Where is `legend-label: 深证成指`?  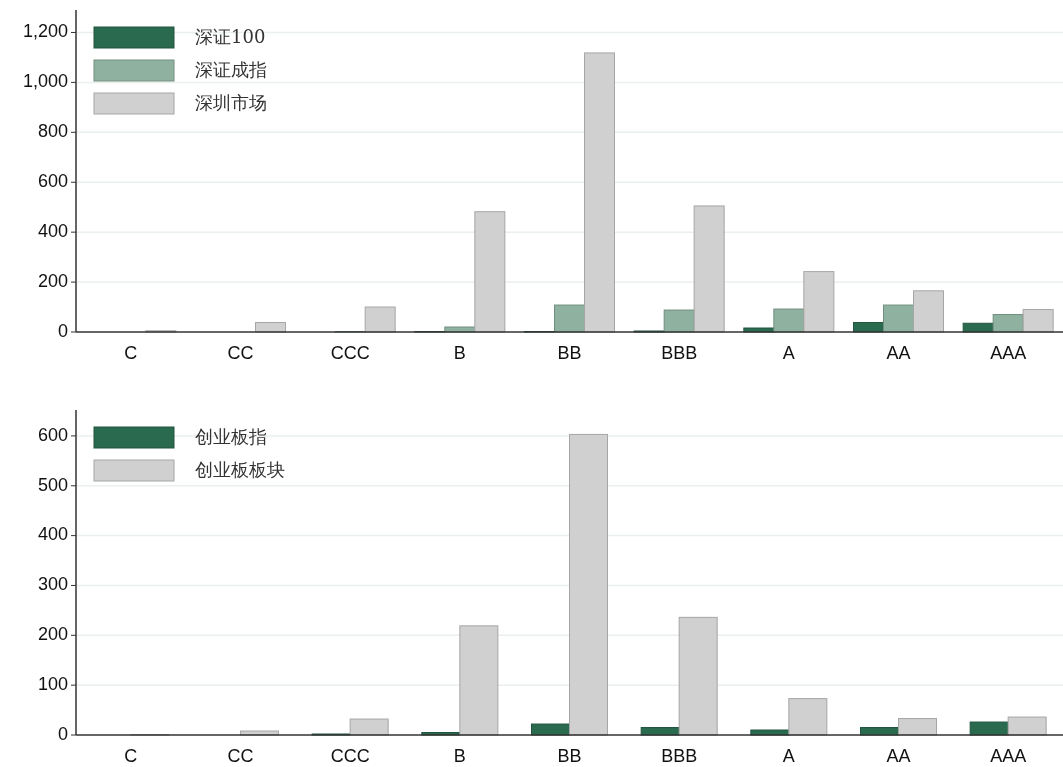
legend-label: 深证成指 is located at coordinates (231, 69).